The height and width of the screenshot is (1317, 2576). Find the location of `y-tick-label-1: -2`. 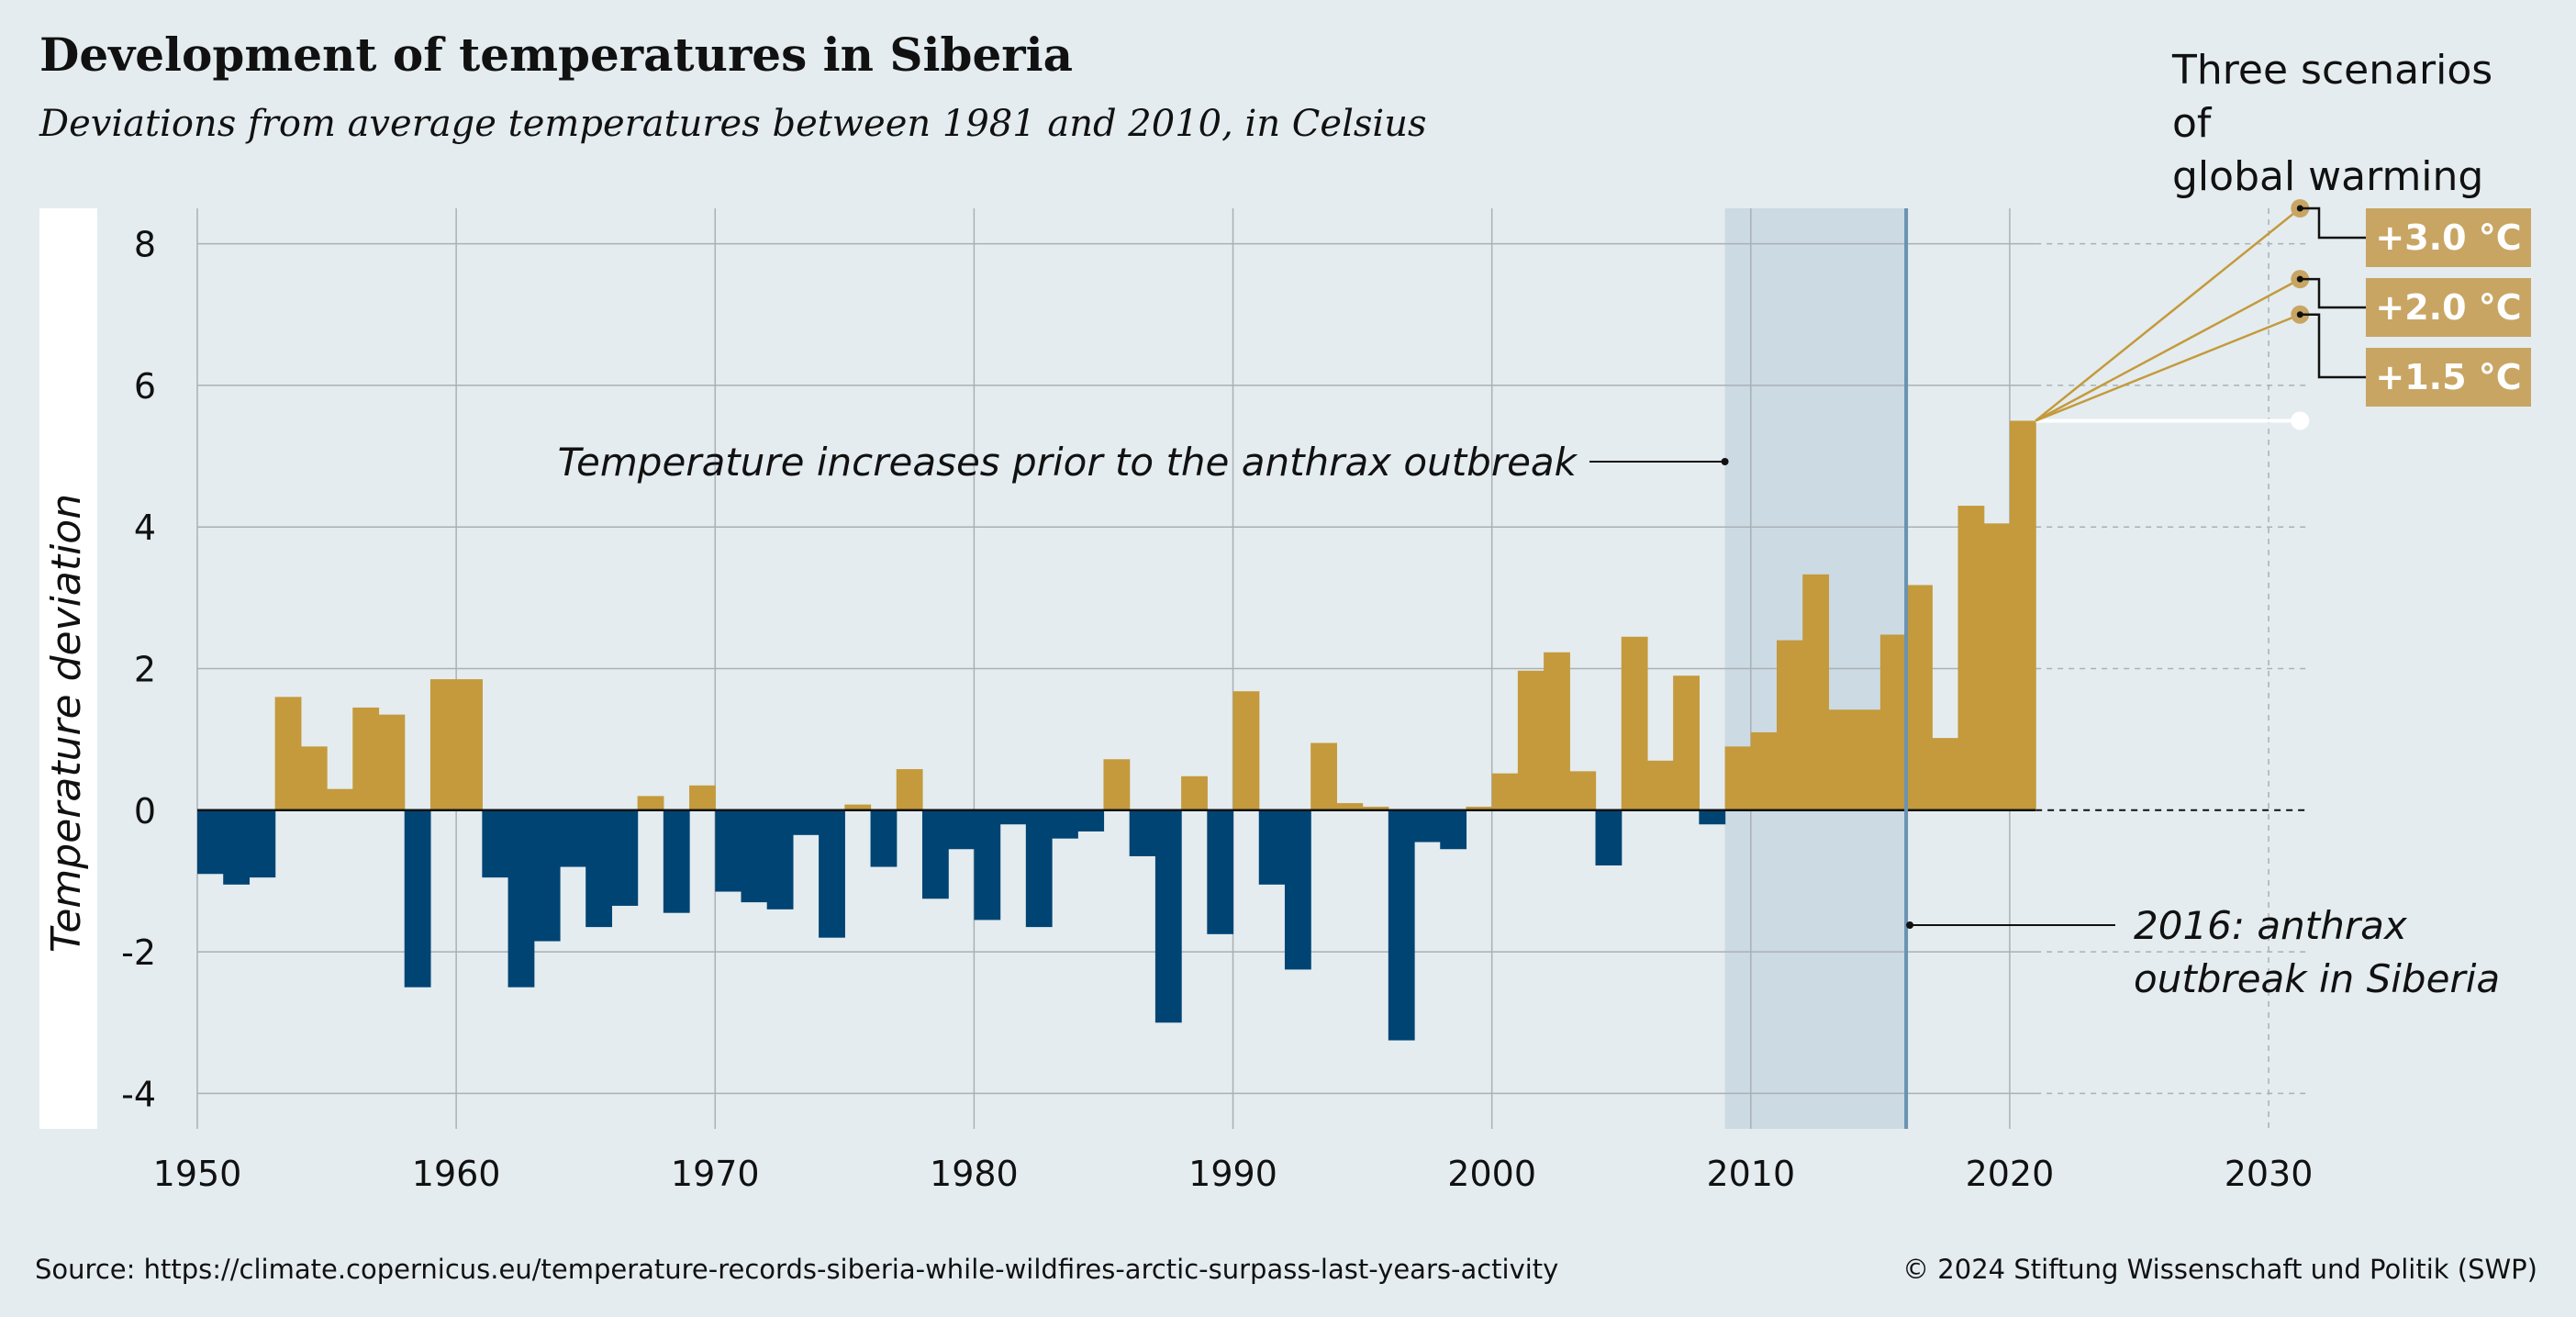

y-tick-label-1: -2 is located at coordinates (138, 953).